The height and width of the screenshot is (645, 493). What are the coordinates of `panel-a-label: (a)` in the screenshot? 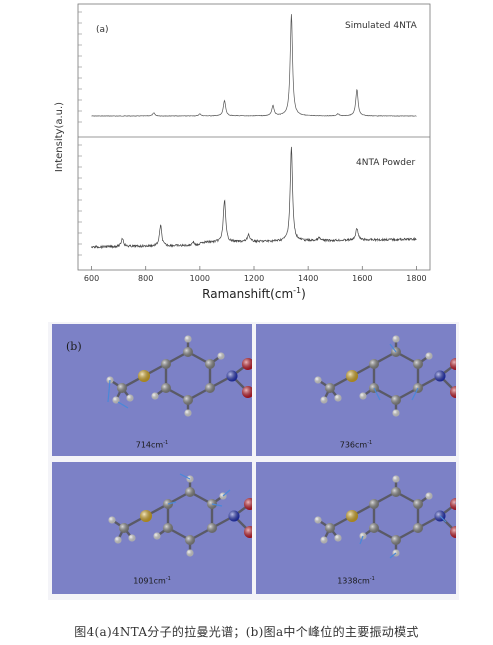 It's located at (102, 30).